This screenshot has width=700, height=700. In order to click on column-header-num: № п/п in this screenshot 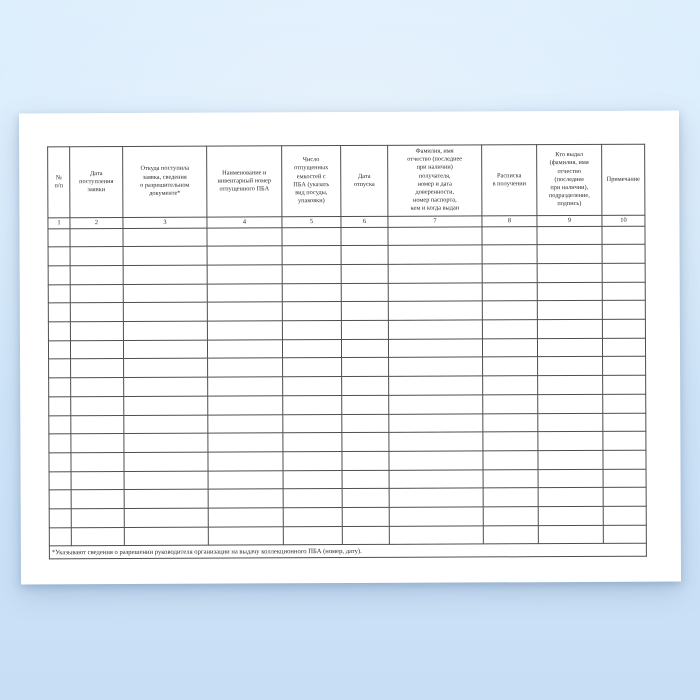, I will do `click(58, 182)`.